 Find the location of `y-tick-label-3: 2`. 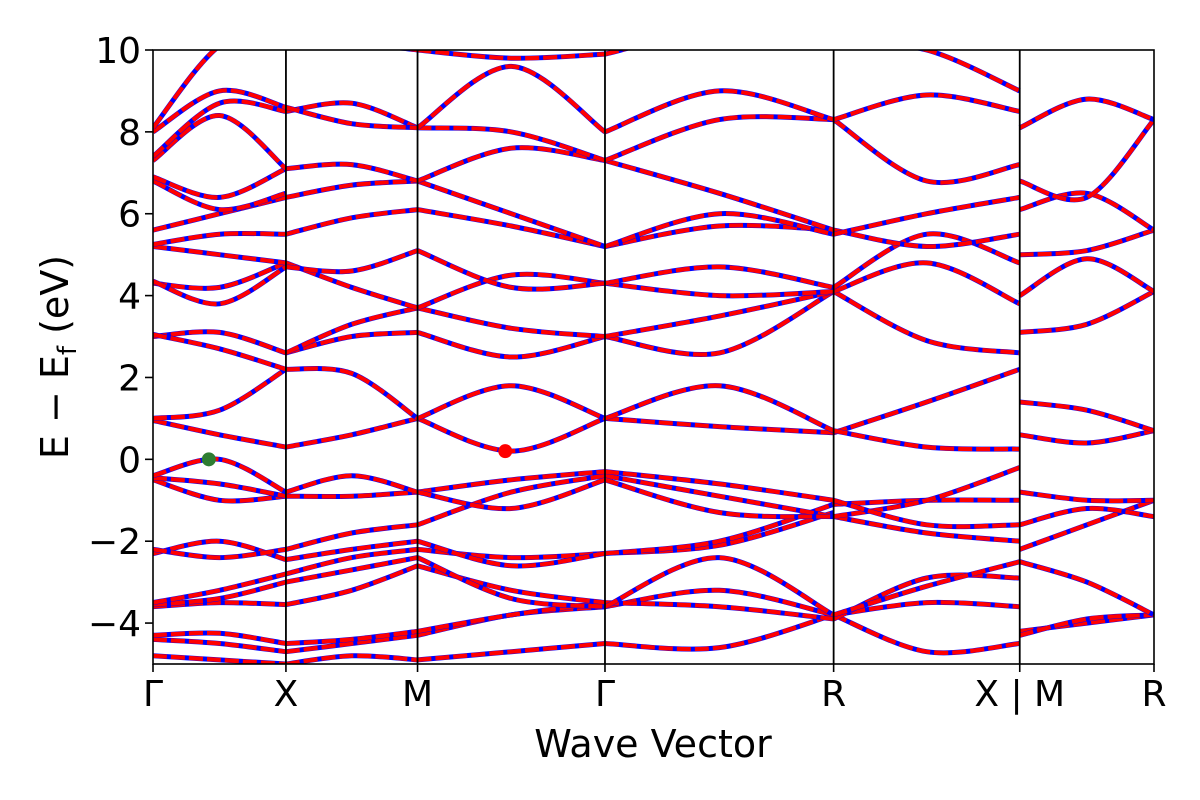

y-tick-label-3: 2 is located at coordinates (129, 378).